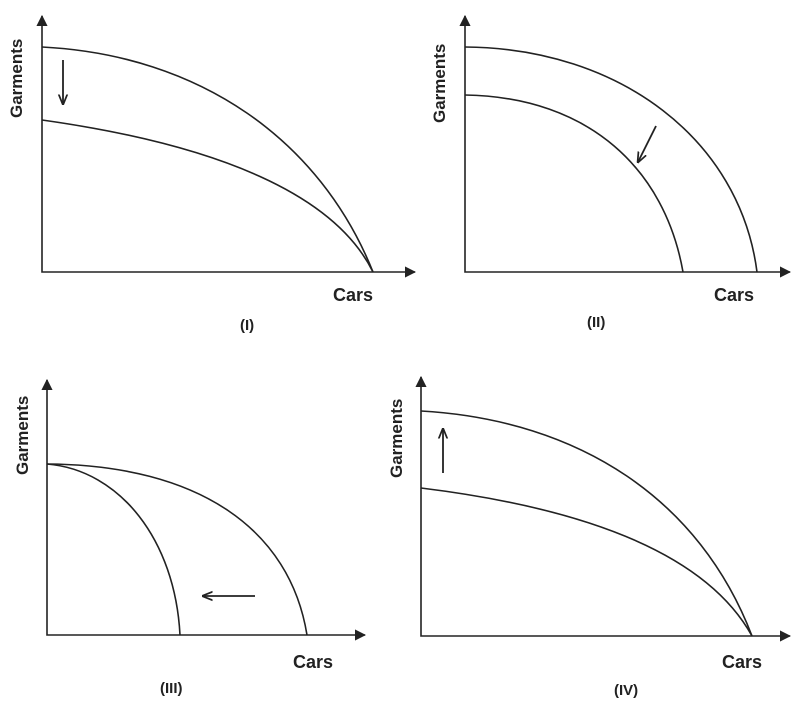 This screenshot has width=793, height=709. Describe the element at coordinates (396, 438) in the screenshot. I see `panel-4-y-axis-label: Garments` at that location.